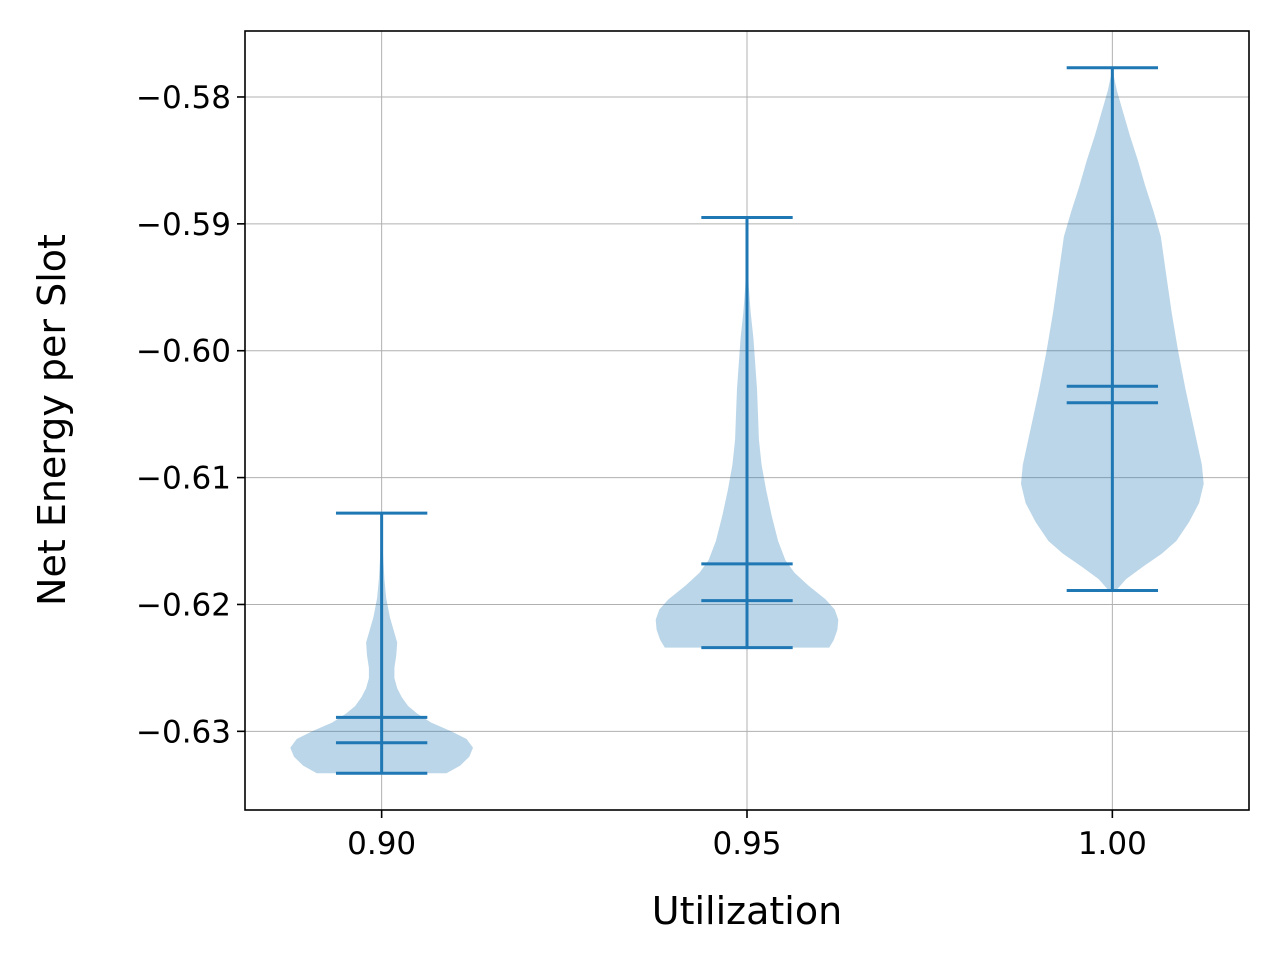 This screenshot has height=960, width=1280. What do you see at coordinates (1112, 844) in the screenshot?
I see `x-tick-label: 1.00` at bounding box center [1112, 844].